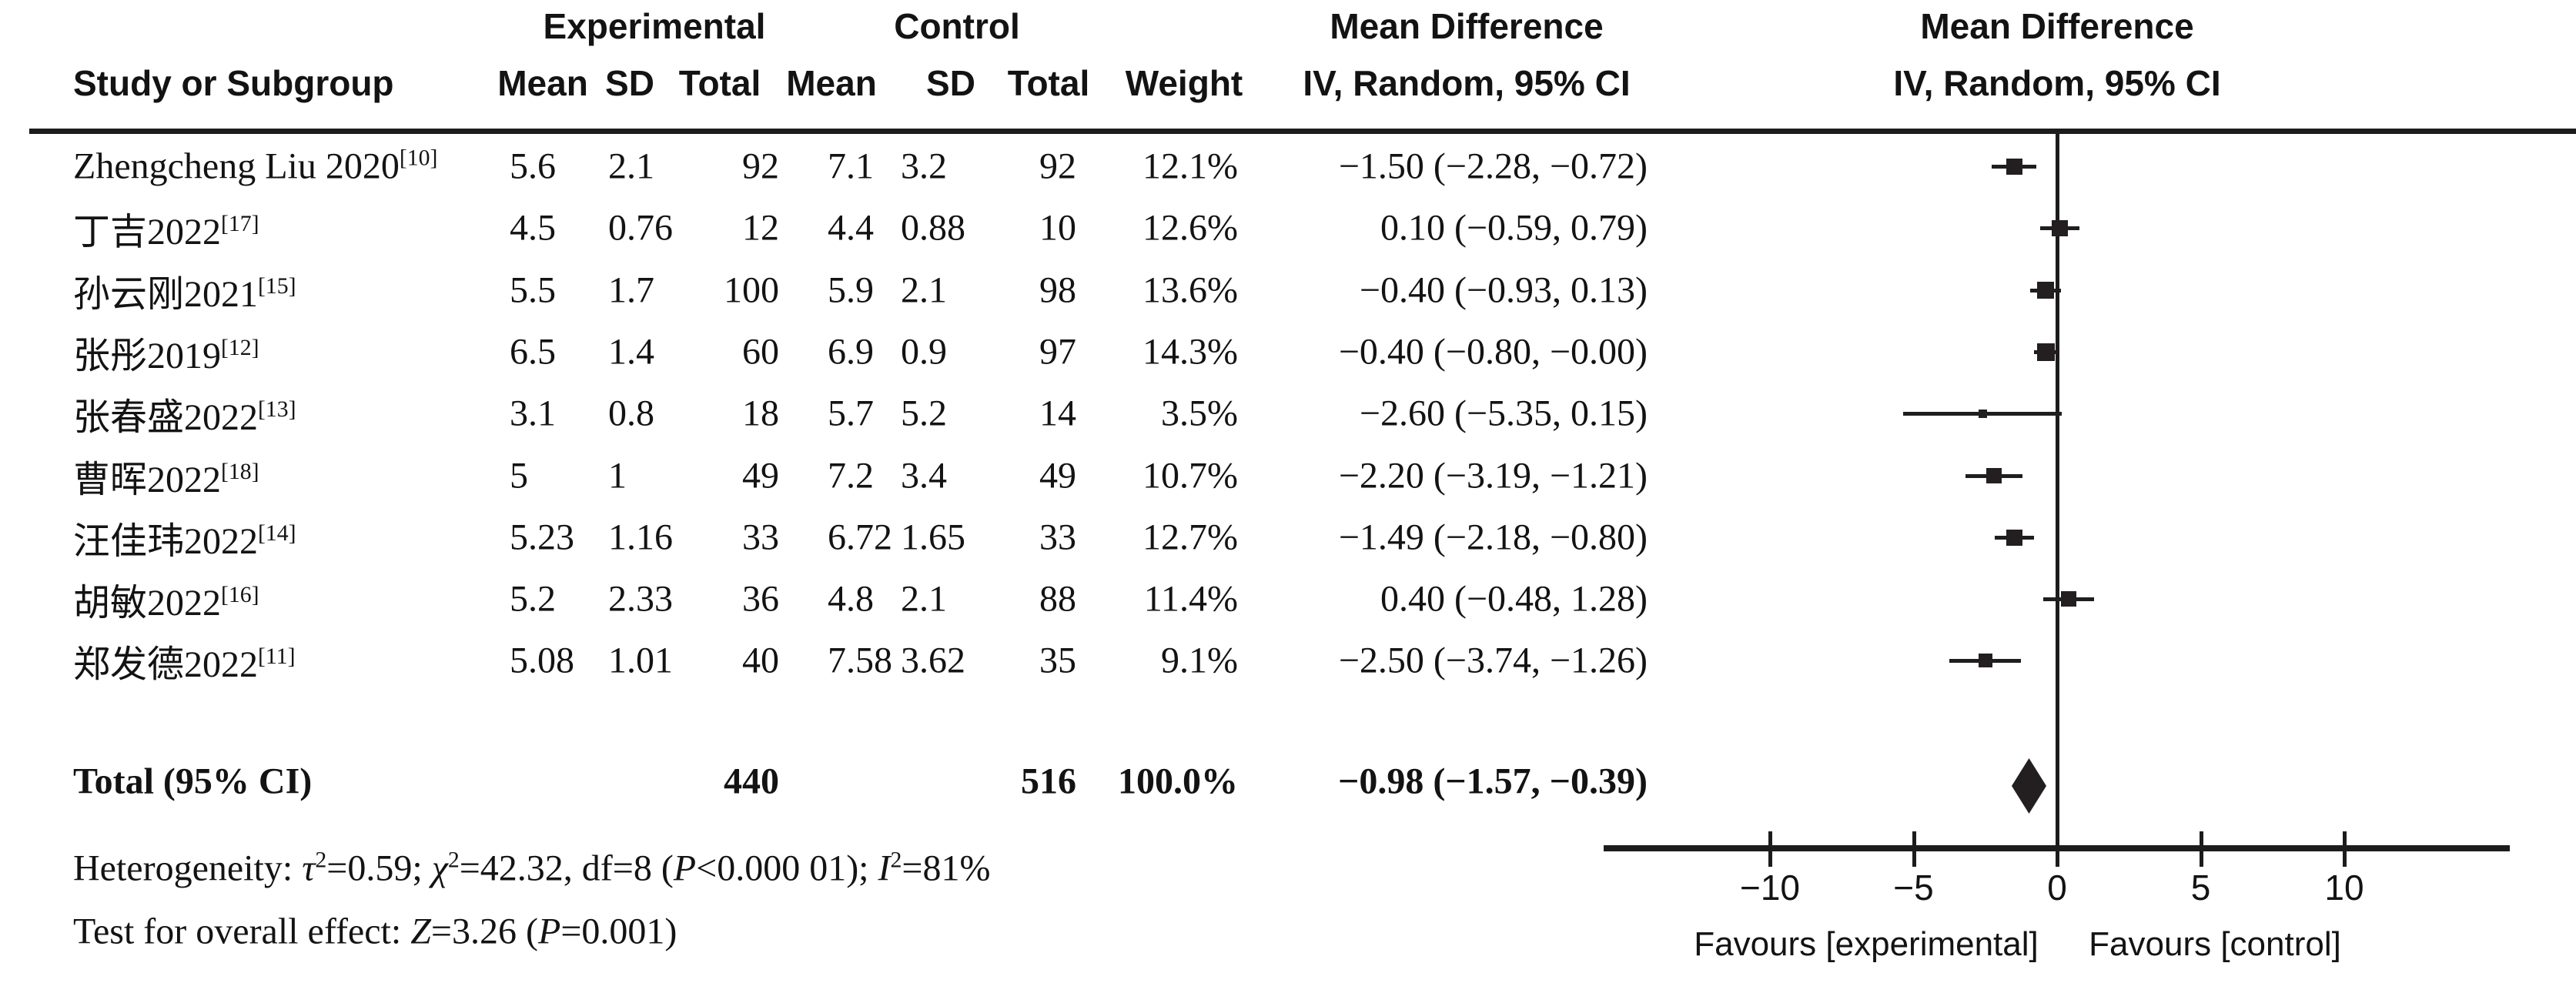 Image resolution: width=2576 pixels, height=983 pixels. Describe the element at coordinates (1178, 781) in the screenshot. I see `total-weight: 100.0%` at that location.